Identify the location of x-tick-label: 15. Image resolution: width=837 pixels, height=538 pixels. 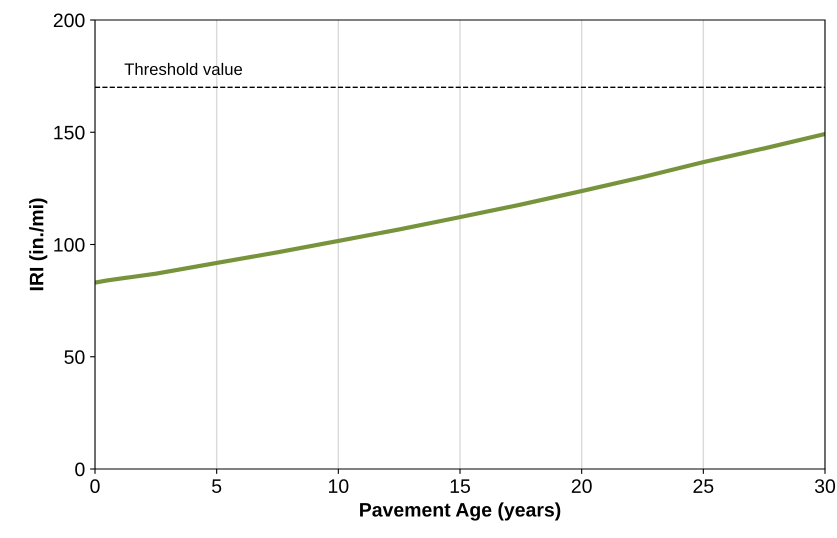
(460, 486).